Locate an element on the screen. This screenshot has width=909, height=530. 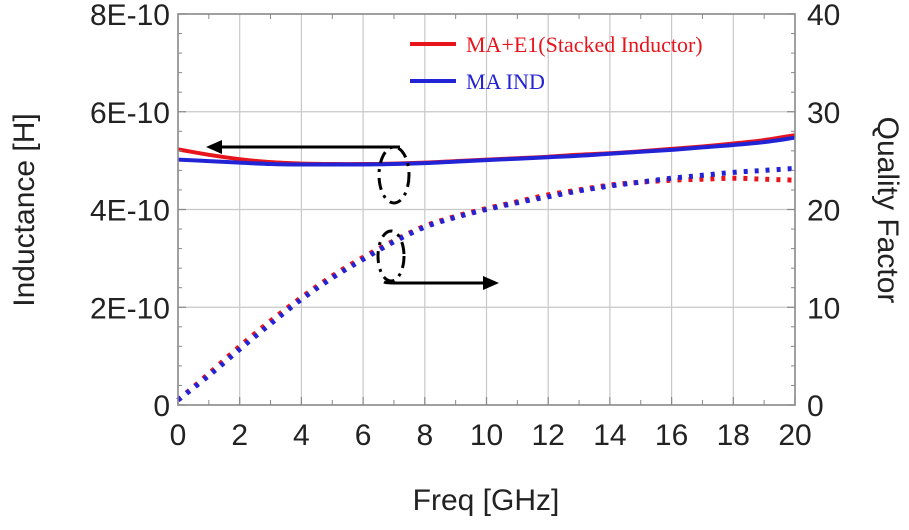
x-tick-label: 10 is located at coordinates (486, 435).